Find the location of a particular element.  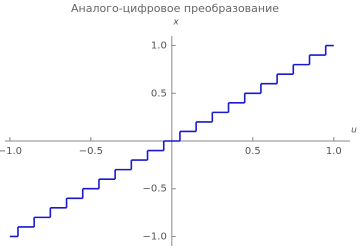

y-tick-label: 0.5 is located at coordinates (159, 93).